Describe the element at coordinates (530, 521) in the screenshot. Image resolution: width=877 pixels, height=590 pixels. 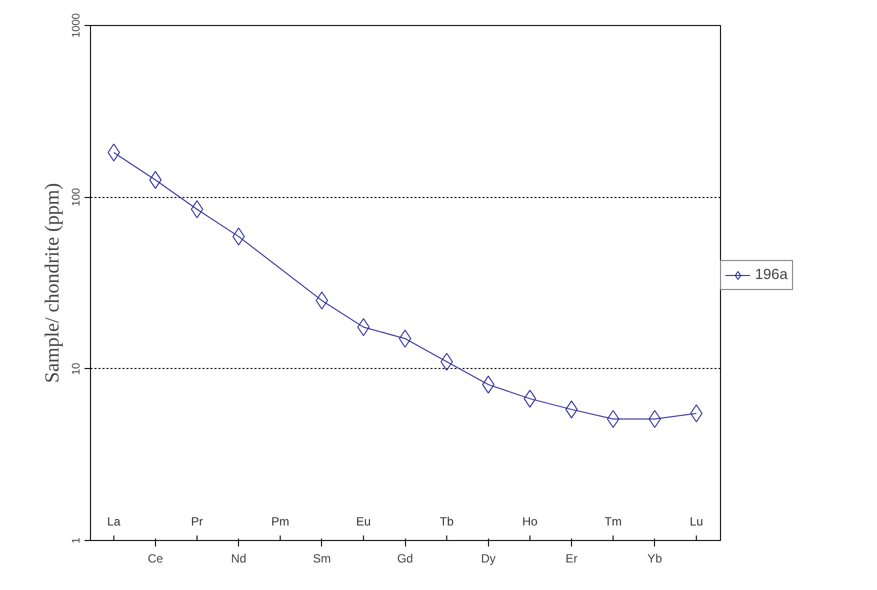
I see `x-tick-label: Ho` at that location.